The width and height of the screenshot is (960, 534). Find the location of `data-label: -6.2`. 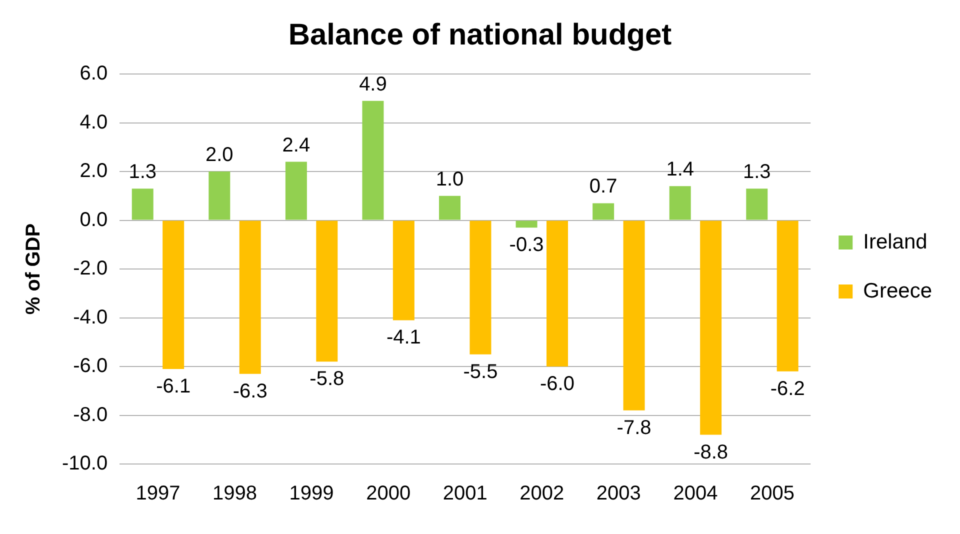

data-label: -6.2 is located at coordinates (787, 389).